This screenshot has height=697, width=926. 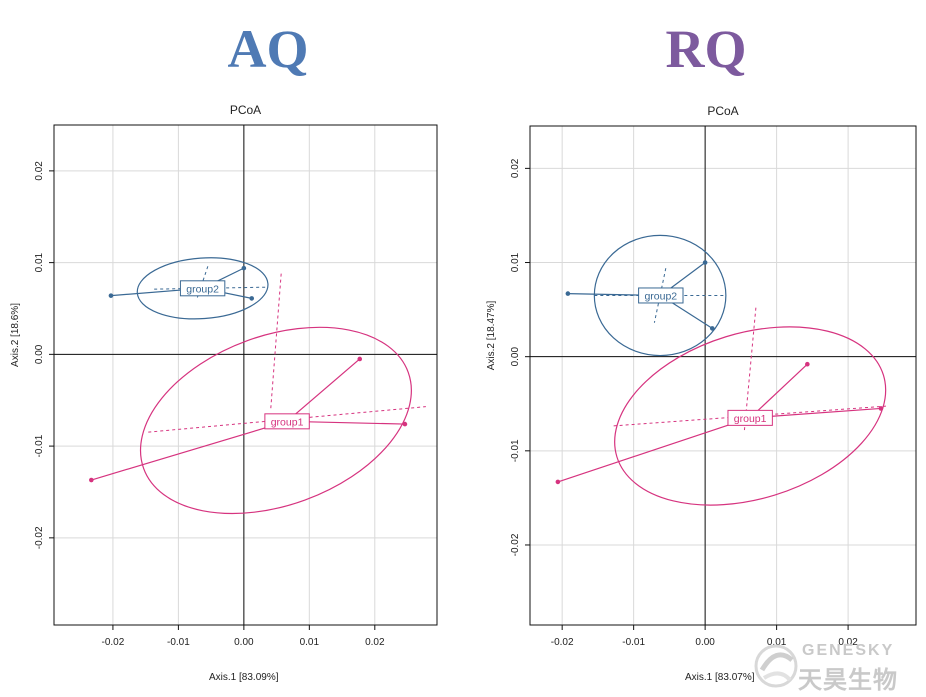 I want to click on x-axis-label: Axis.1 [83.07%], so click(x=720, y=677).